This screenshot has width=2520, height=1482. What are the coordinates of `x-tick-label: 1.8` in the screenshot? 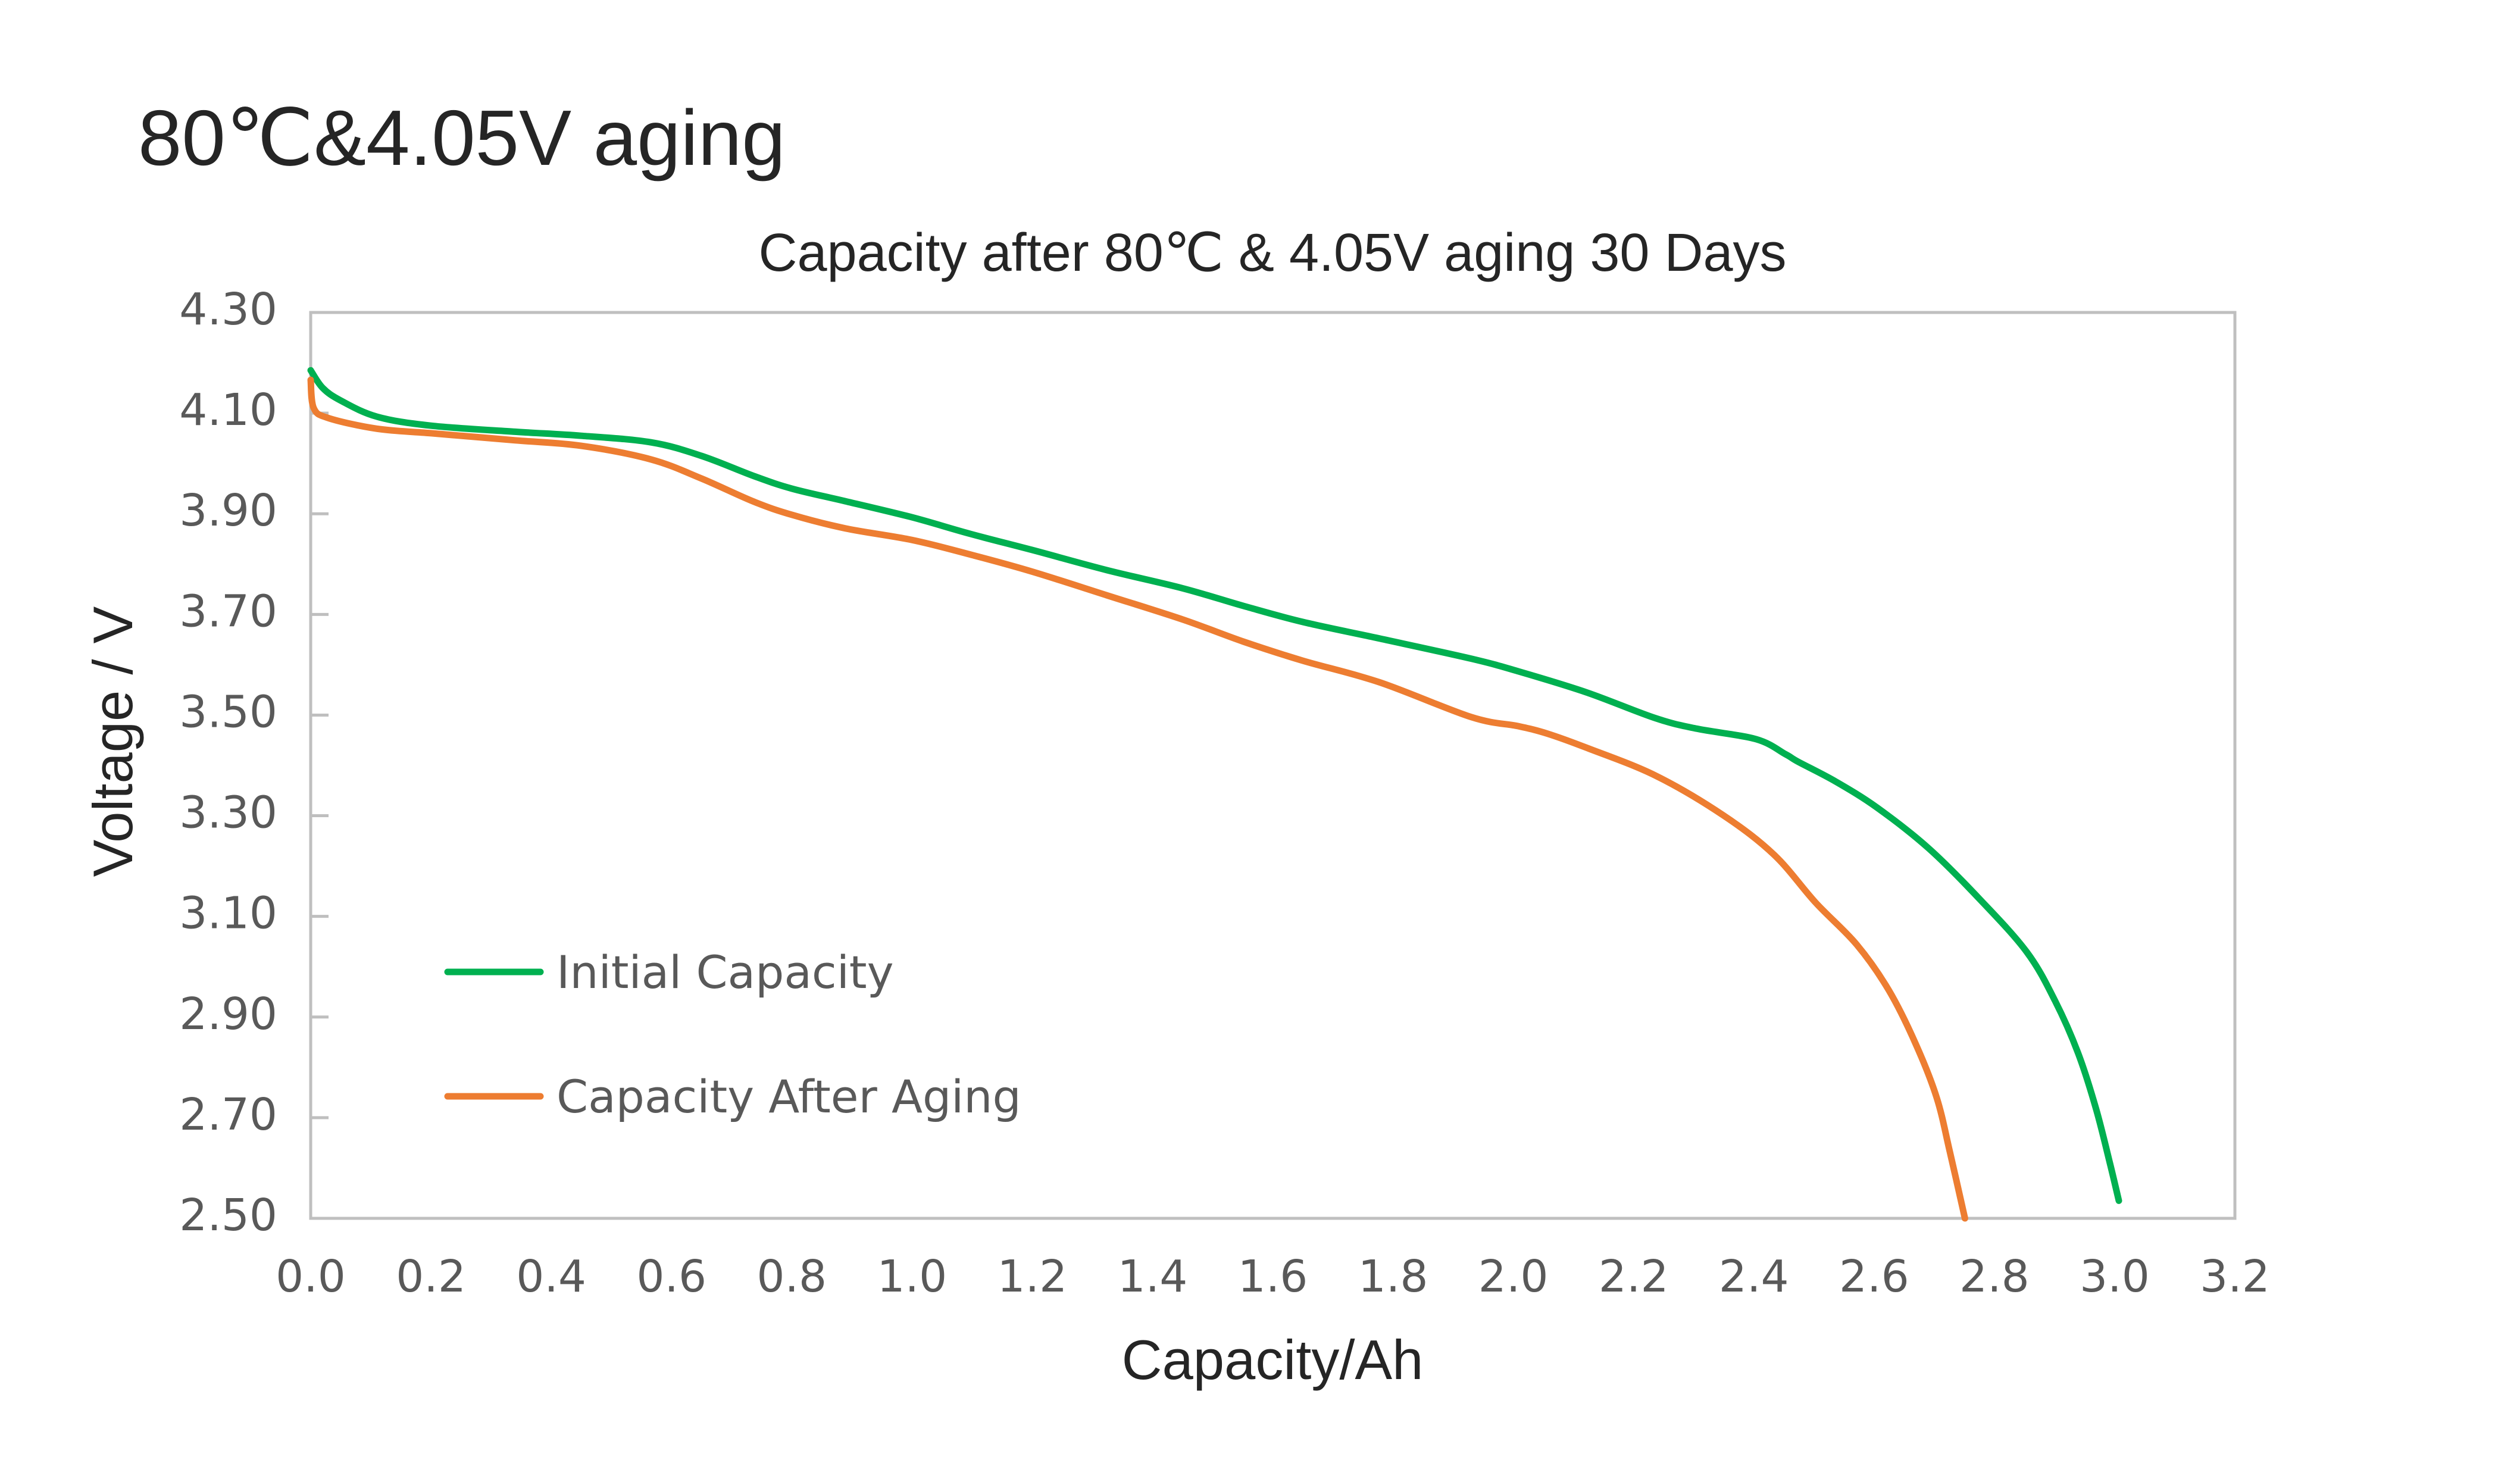 It's located at (1393, 1276).